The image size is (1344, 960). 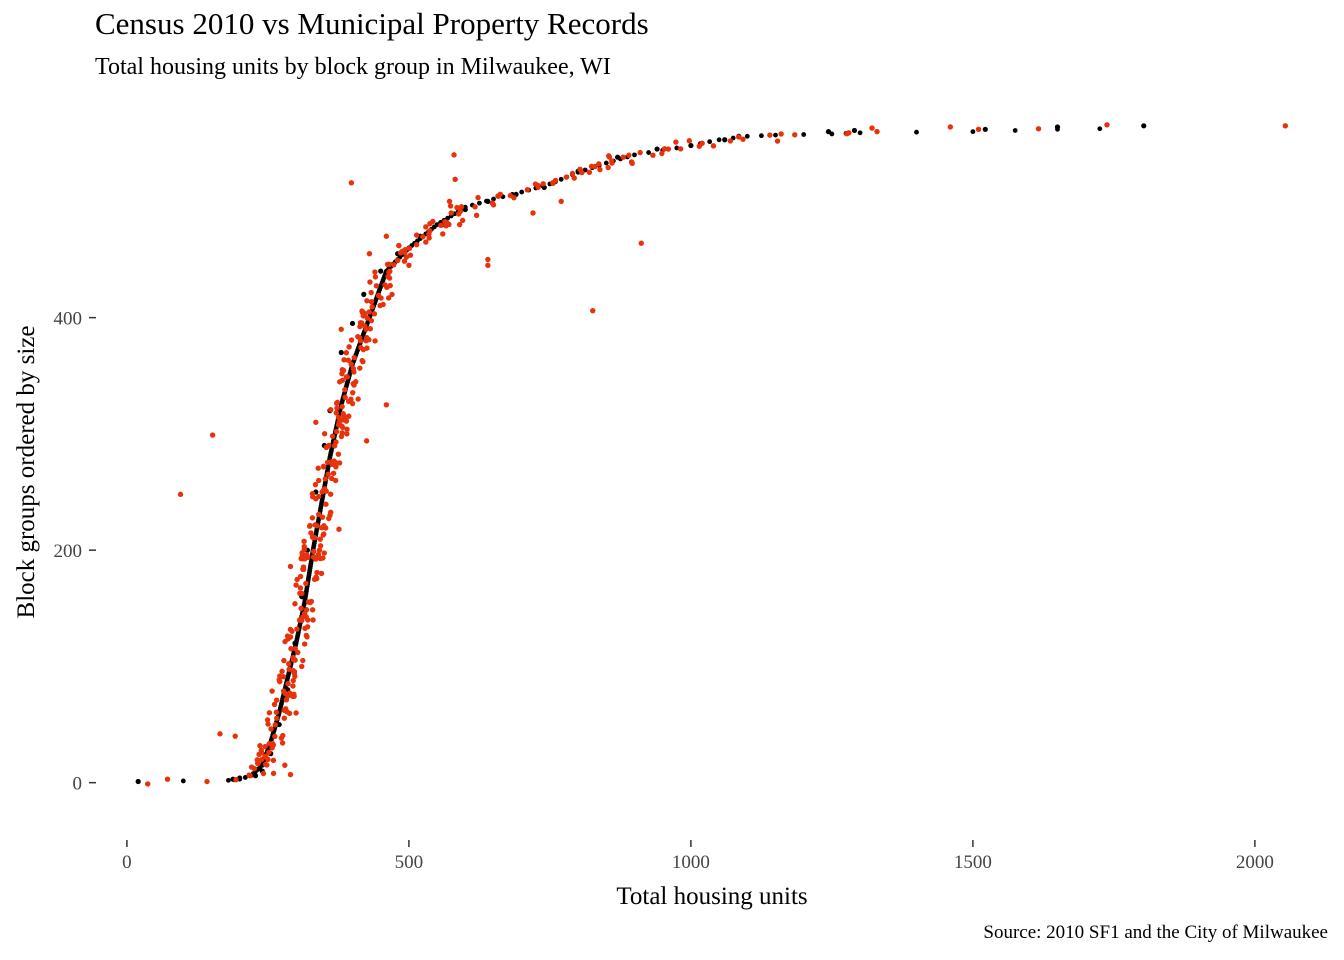 I want to click on x-tick-label-0: 0, so click(x=127, y=862).